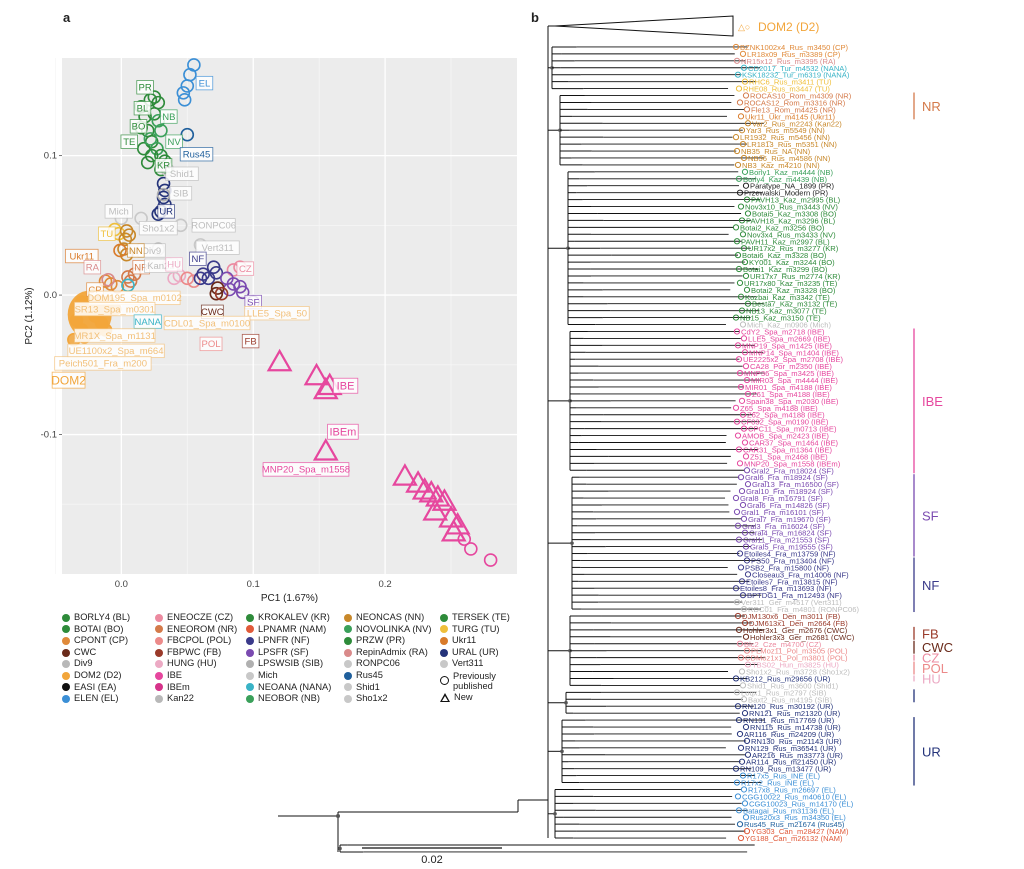  I want to click on tree-leaf-label: Z61_Spa_m4188 (IBE), so click(791, 394).